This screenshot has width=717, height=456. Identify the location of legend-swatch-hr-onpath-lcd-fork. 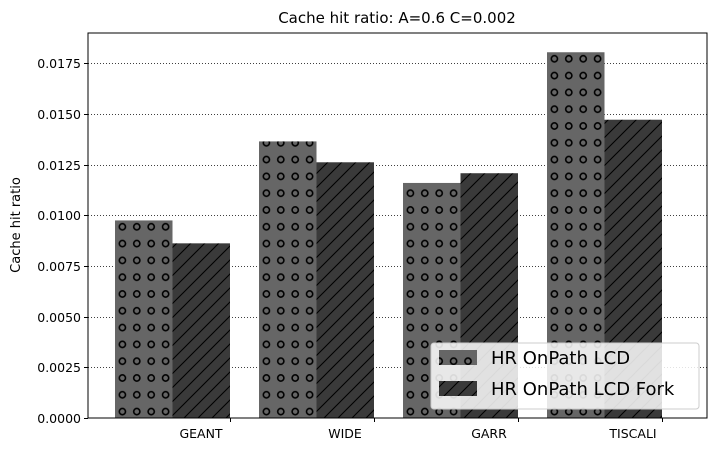
(458, 388).